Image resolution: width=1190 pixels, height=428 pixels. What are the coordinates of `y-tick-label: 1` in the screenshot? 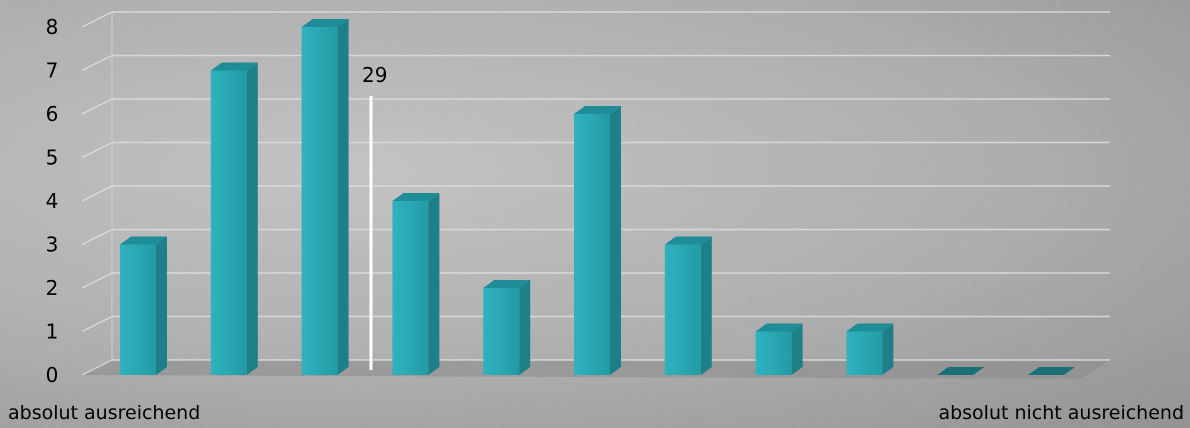 It's located at (52, 332).